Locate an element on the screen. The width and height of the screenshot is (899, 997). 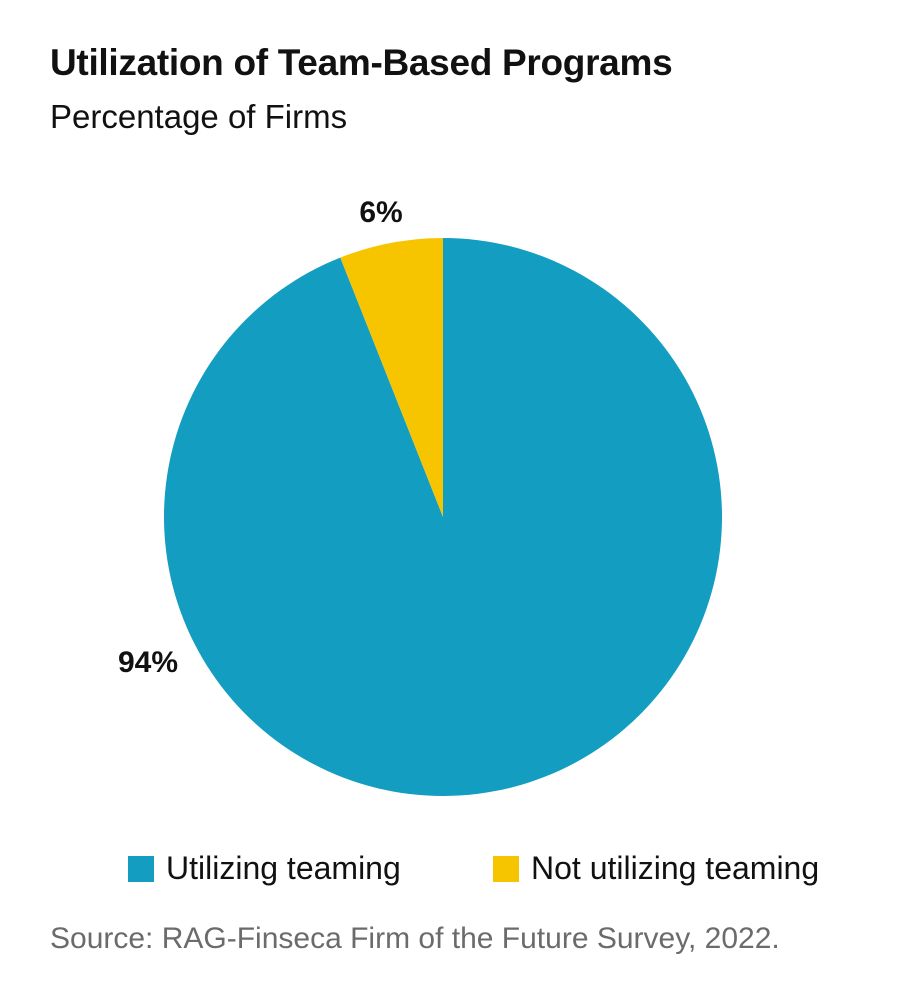
pie-label-not-utilizing: 6% is located at coordinates (380, 212).